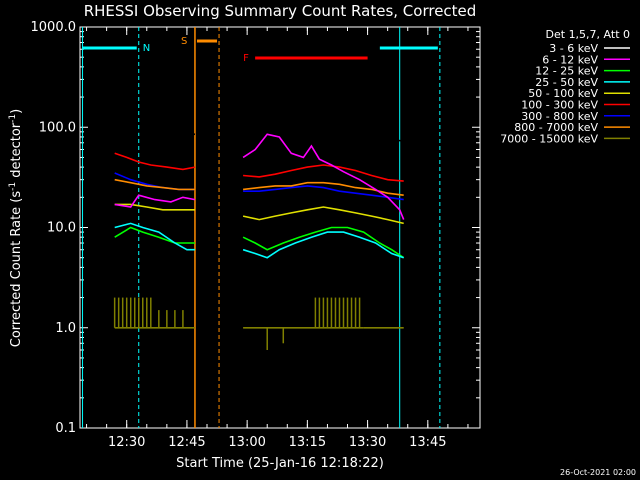 This screenshot has width=640, height=480. I want to click on y-tick-label: 100.0, so click(57, 127).